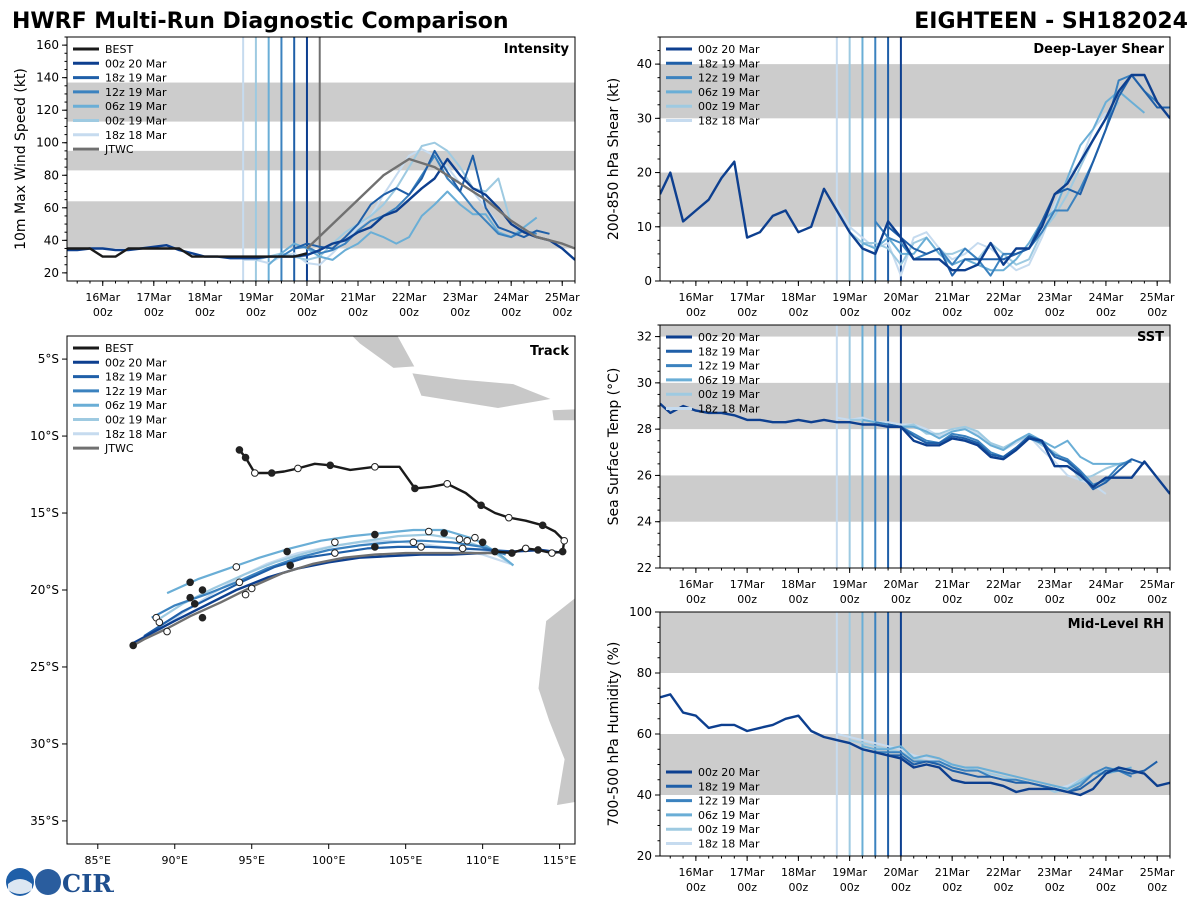 The image size is (1200, 900). What do you see at coordinates (729, 829) in the screenshot?
I see `rh-legend-label-00z-19-mar: 00z 19 Mar` at bounding box center [729, 829].